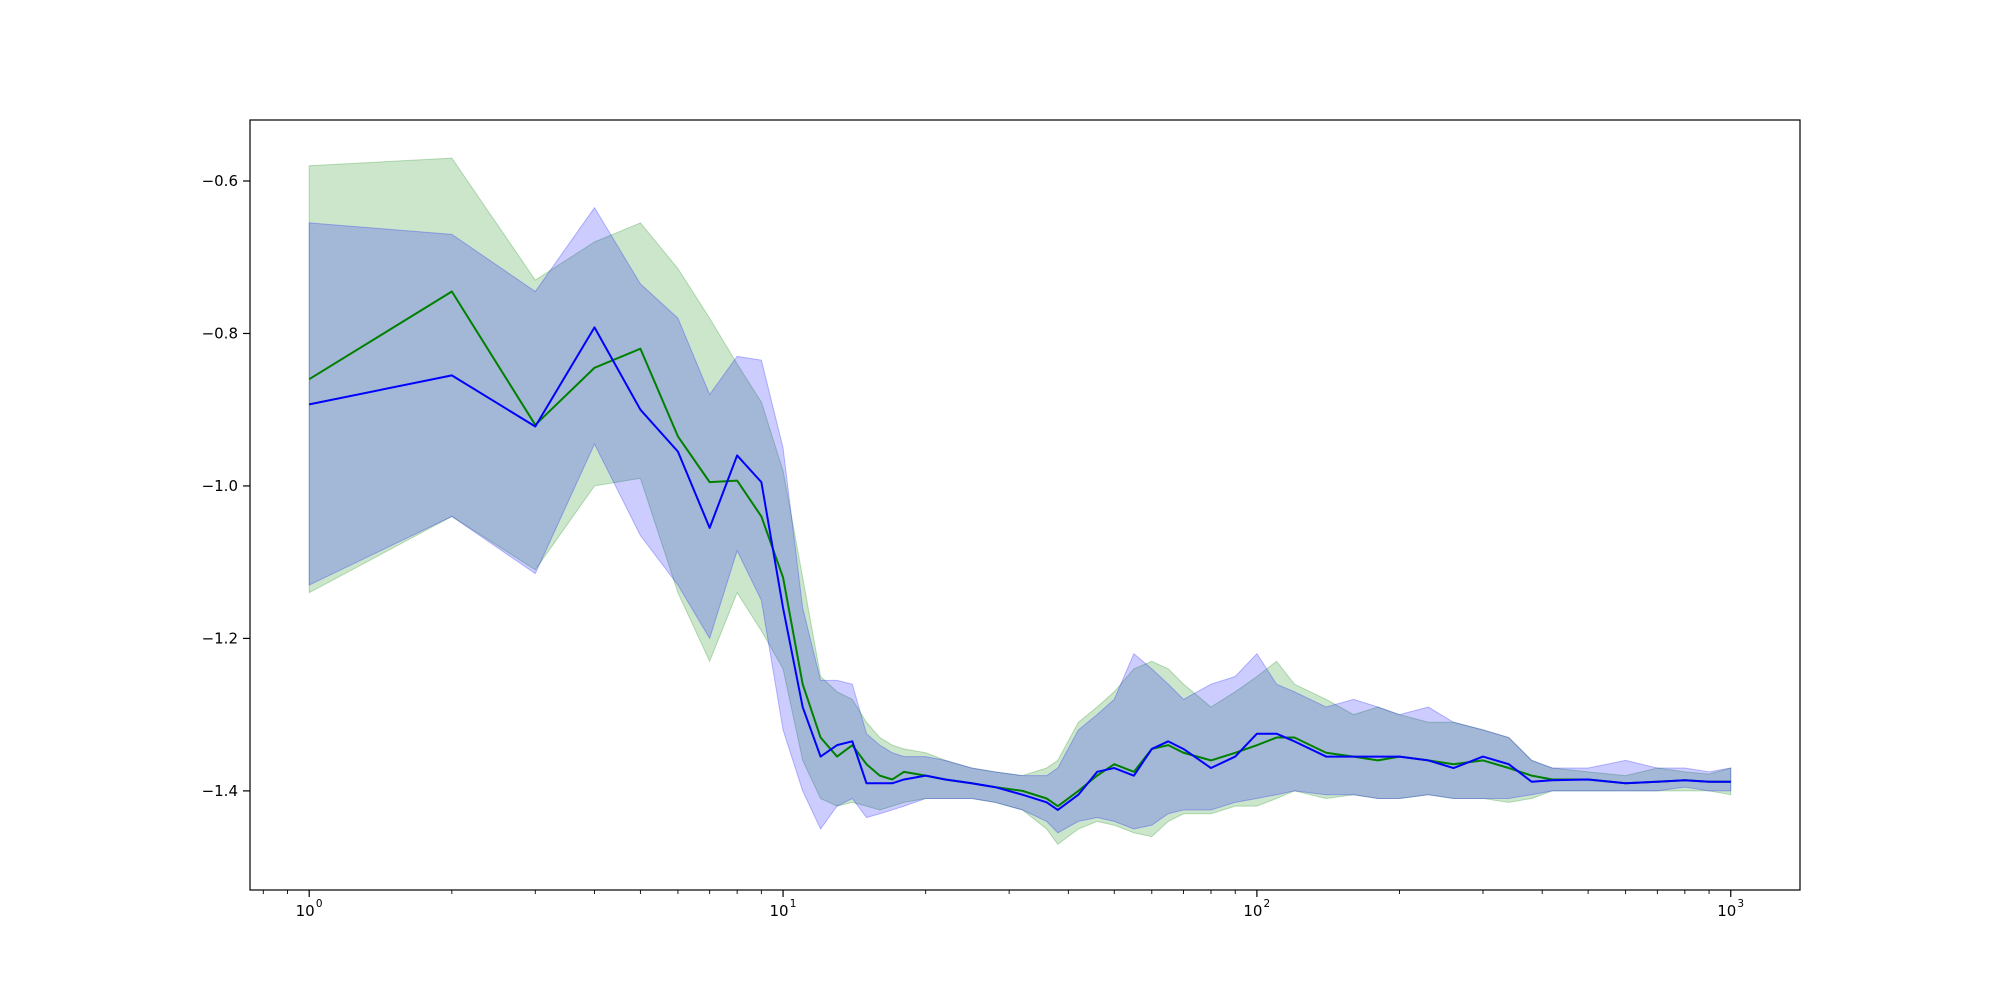  I want to click on y-tick-label: −1.4, so click(220, 791).